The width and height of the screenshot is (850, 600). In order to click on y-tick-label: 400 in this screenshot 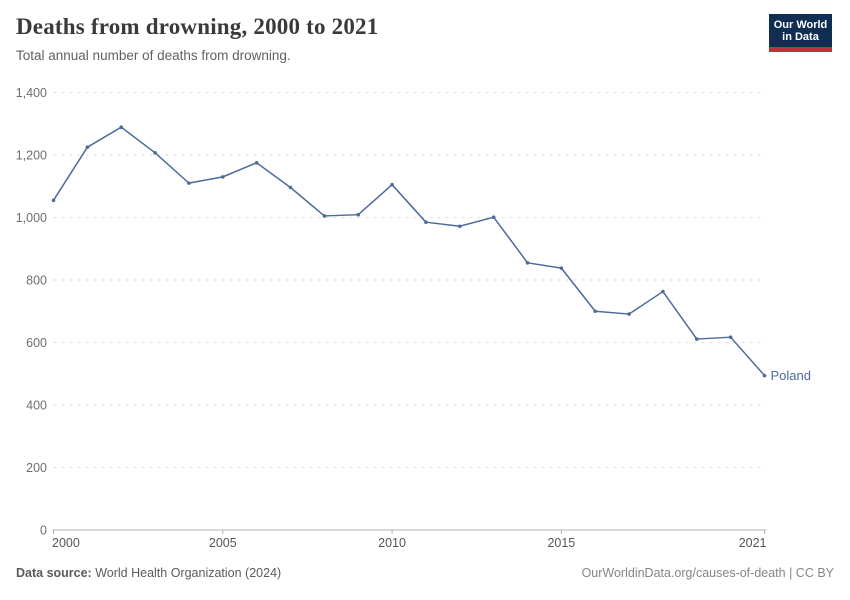, I will do `click(36, 406)`.